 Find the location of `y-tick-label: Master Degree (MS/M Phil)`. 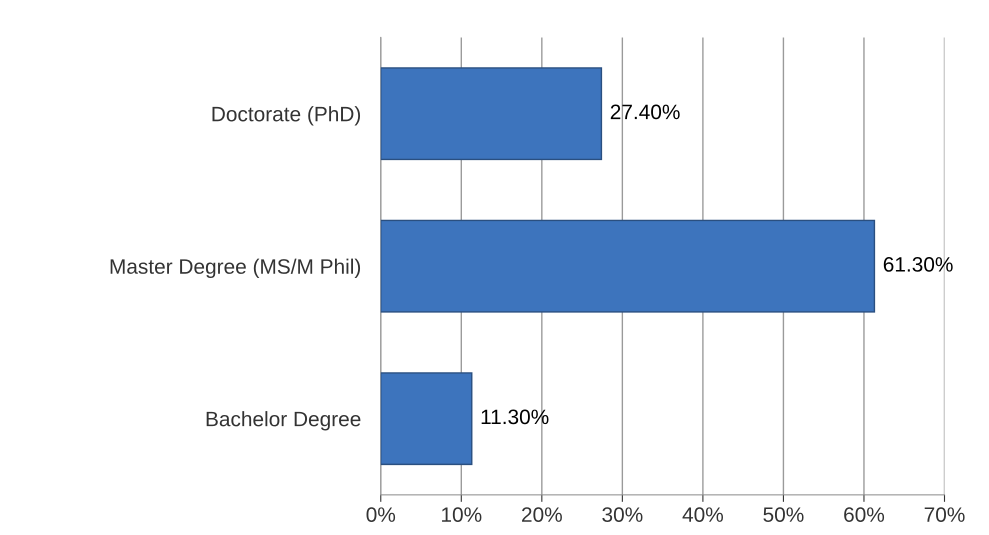

y-tick-label: Master Degree (MS/M Phil) is located at coordinates (235, 268).